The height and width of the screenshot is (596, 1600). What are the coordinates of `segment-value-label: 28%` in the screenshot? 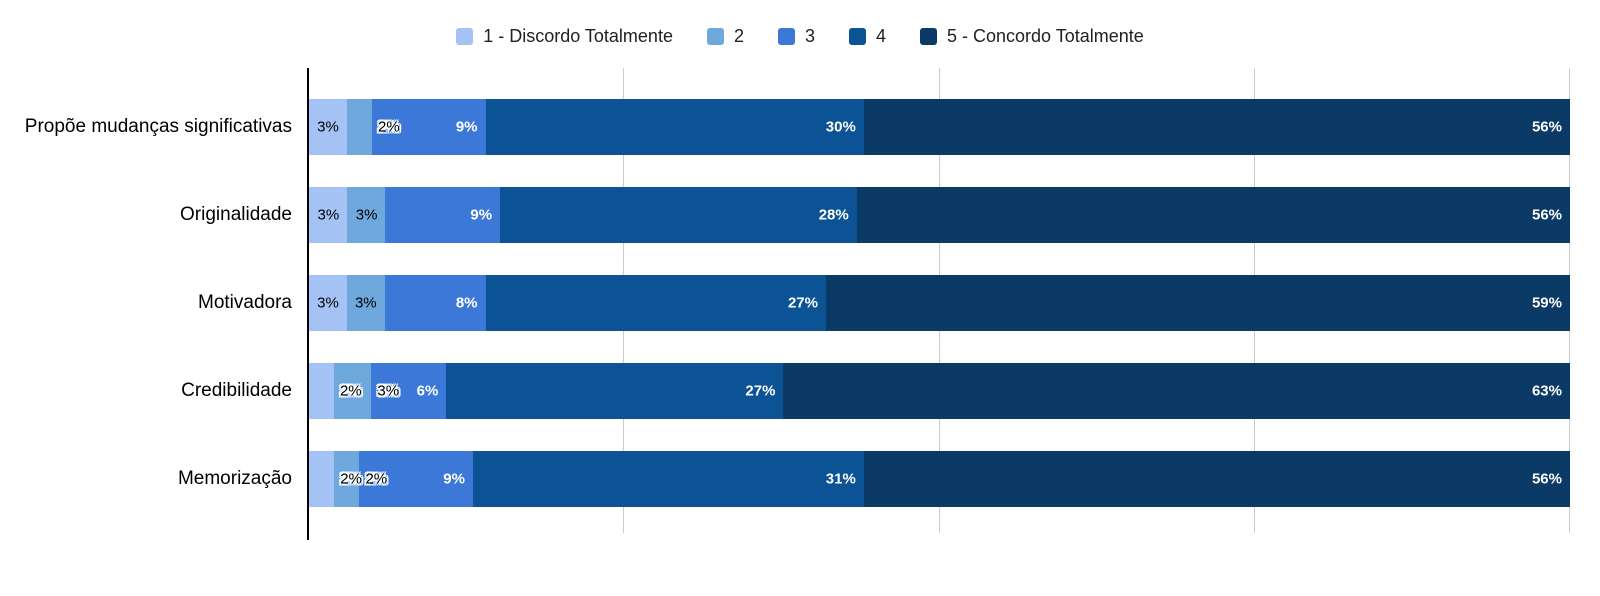 It's located at (833, 215).